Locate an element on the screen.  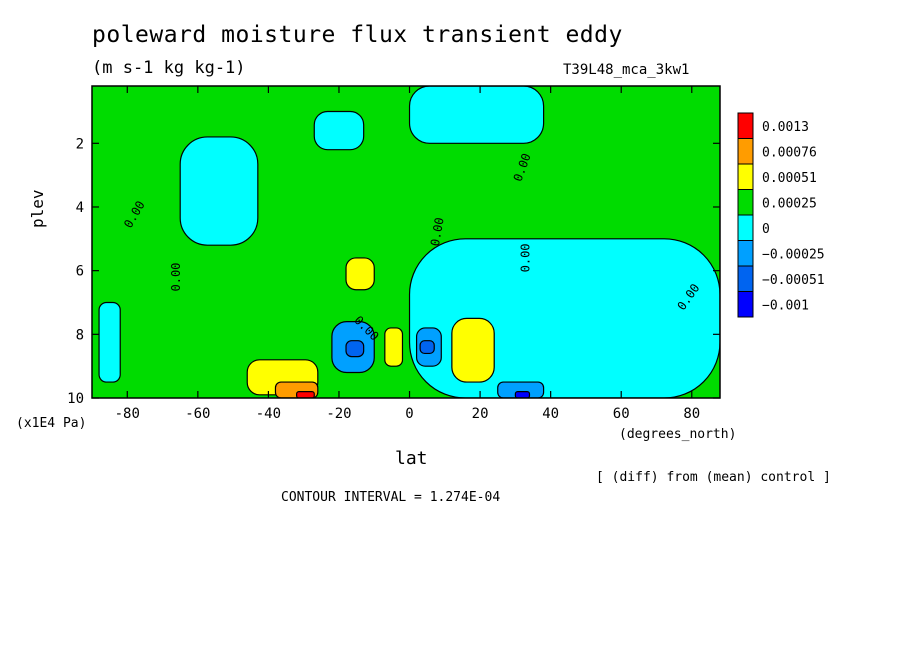
run-name: T39L48_mca_3kw1 is located at coordinates (626, 70).